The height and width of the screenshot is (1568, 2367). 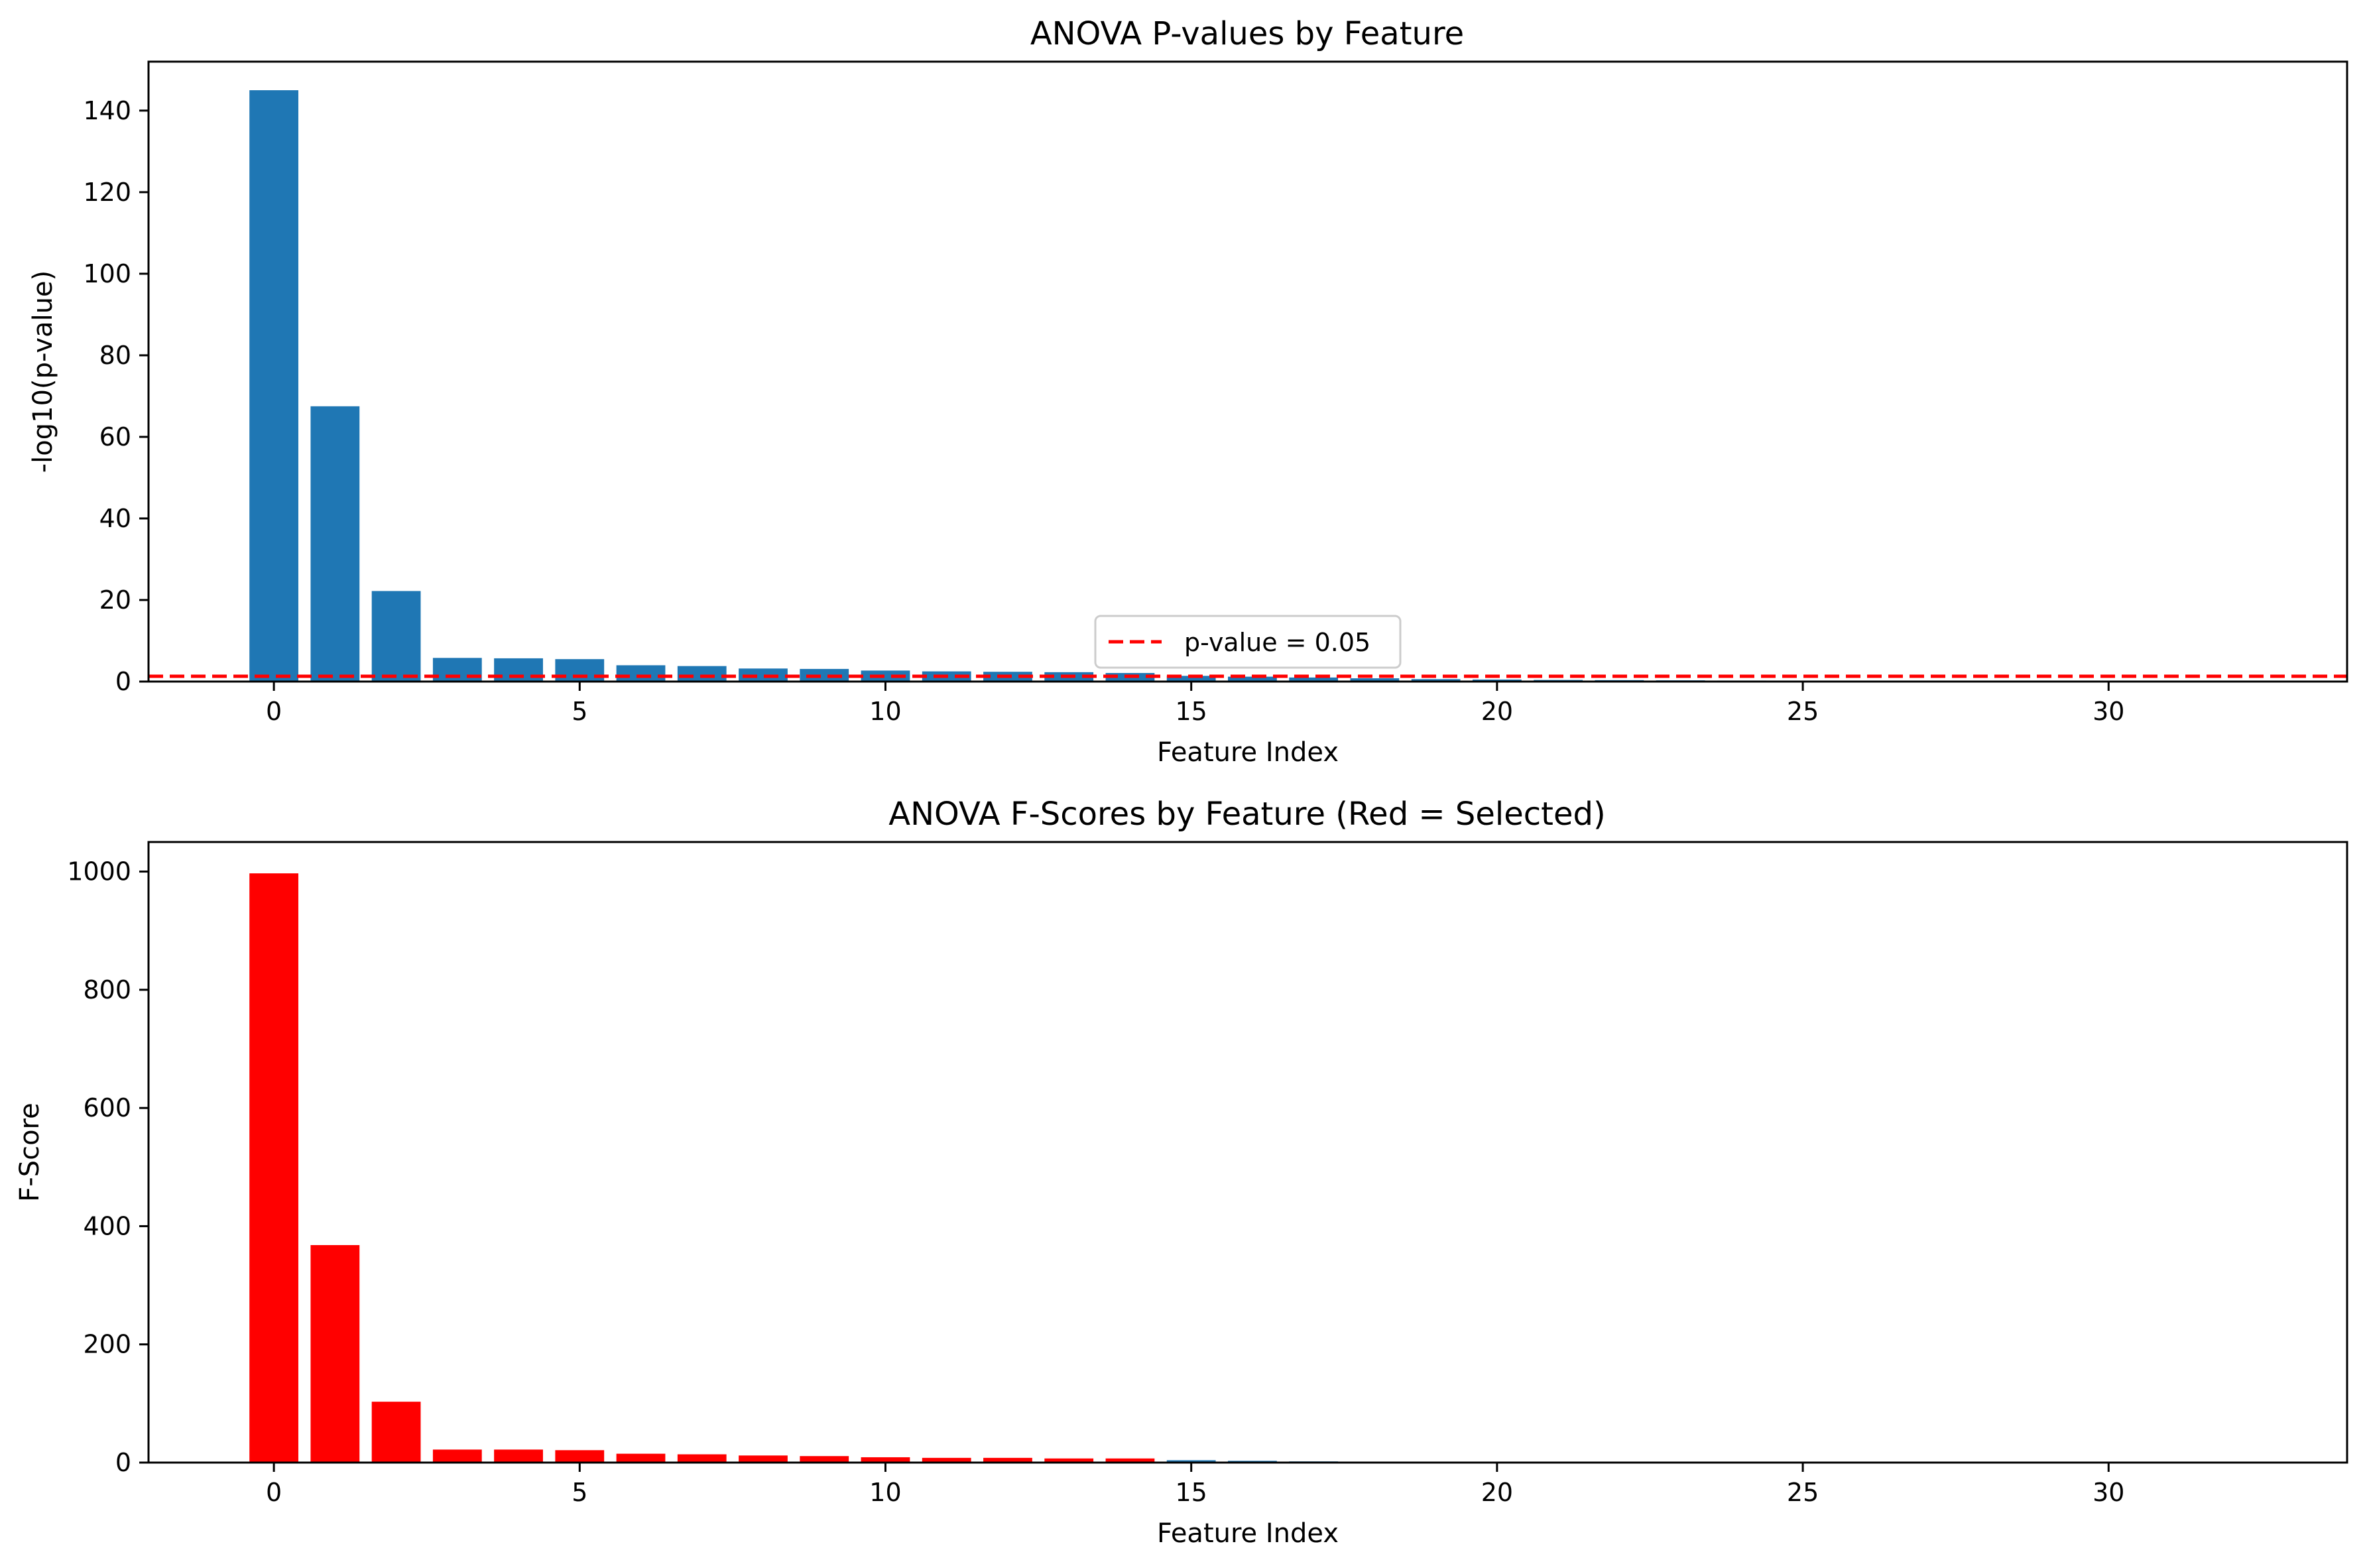 I want to click on legend-label: p-value = 0.05, so click(x=1277, y=642).